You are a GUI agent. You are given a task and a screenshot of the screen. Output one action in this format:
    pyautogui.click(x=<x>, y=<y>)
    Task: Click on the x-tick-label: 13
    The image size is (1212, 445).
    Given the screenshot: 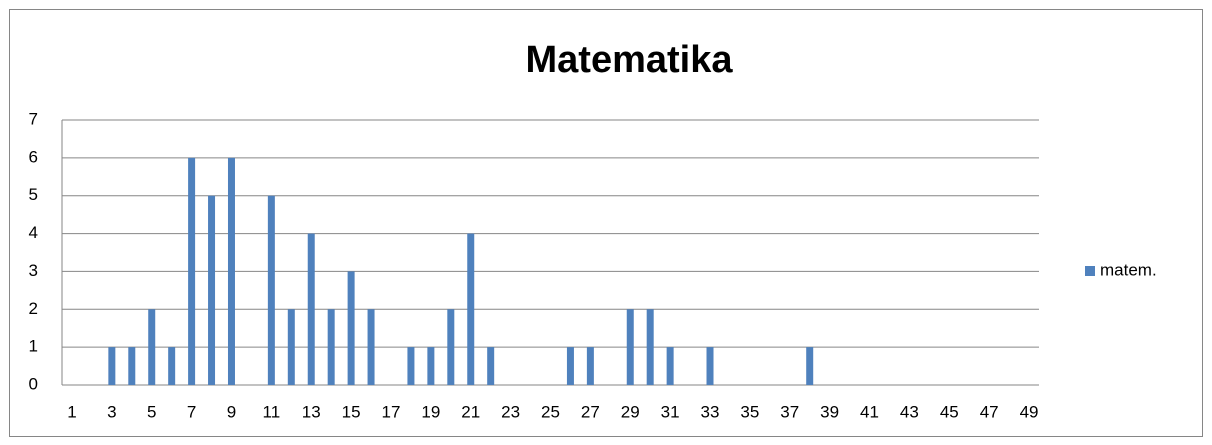 What is the action you would take?
    pyautogui.click(x=311, y=411)
    